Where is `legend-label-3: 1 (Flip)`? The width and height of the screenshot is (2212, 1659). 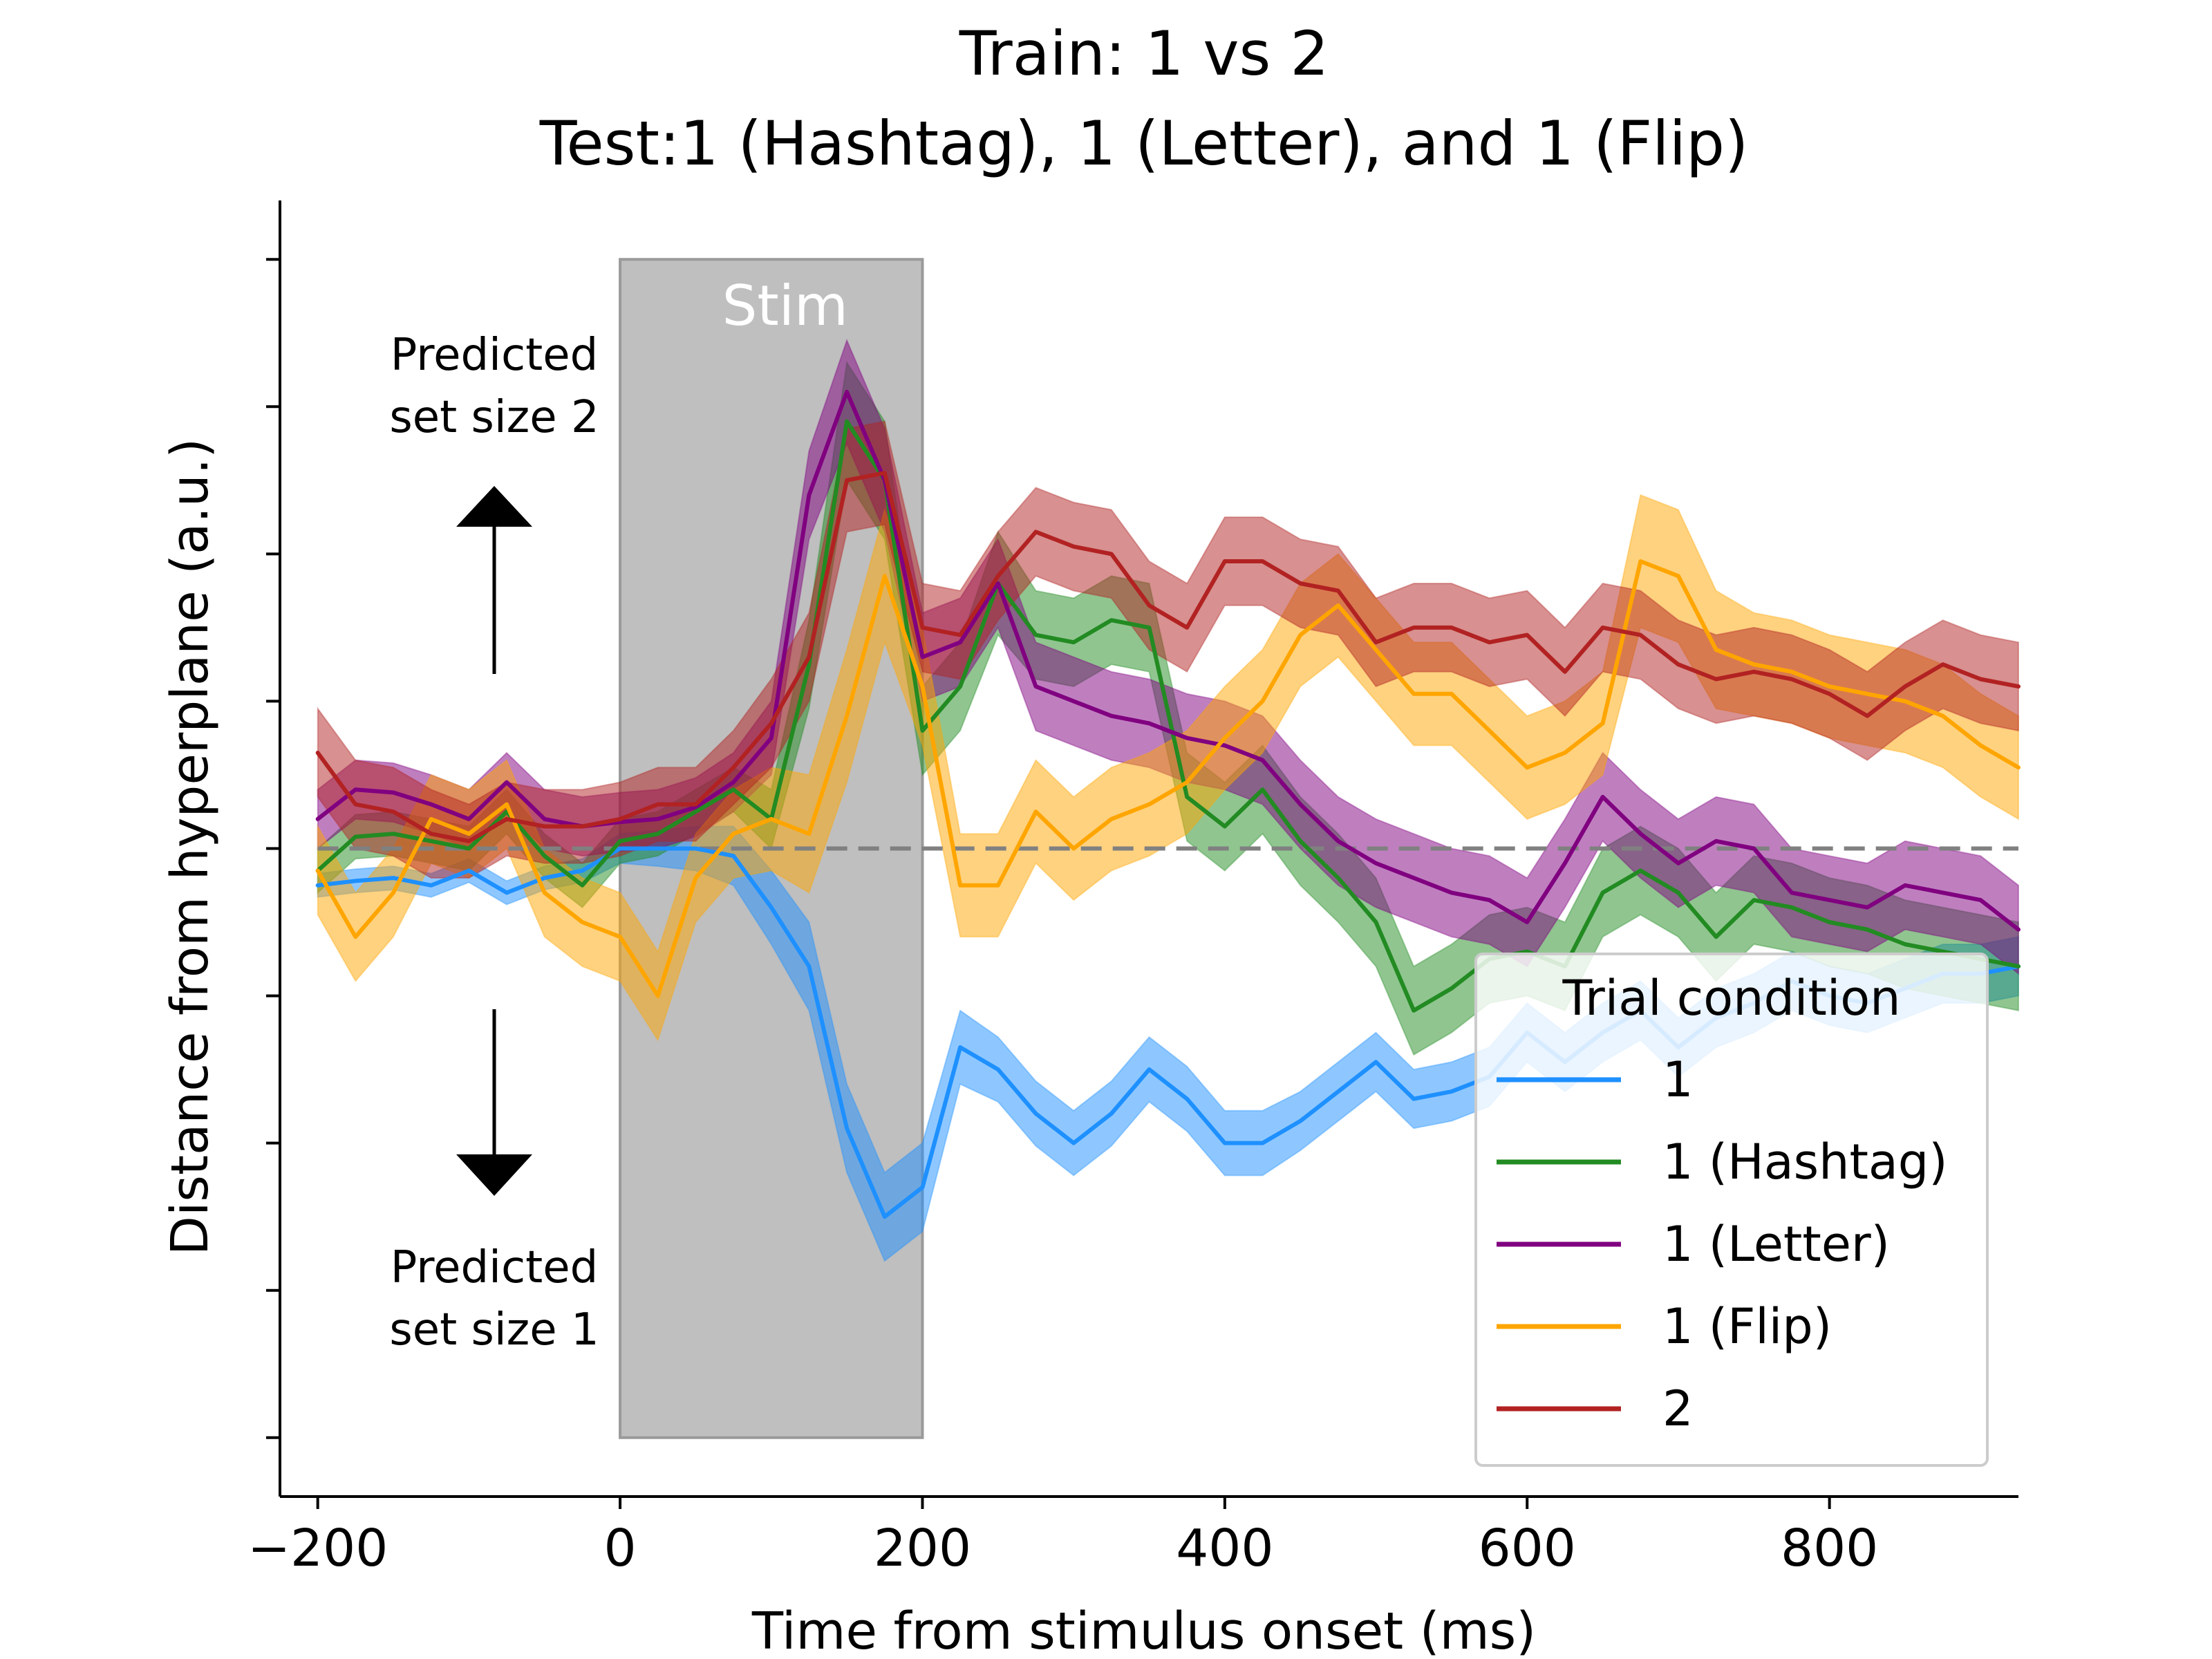
legend-label-3: 1 (Flip) is located at coordinates (1747, 1326).